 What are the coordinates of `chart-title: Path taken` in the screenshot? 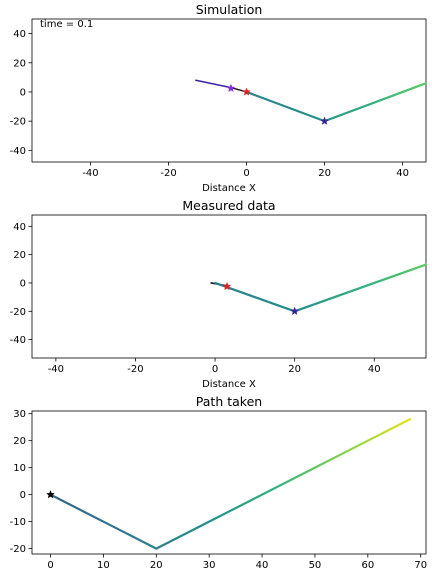 It's located at (229, 401).